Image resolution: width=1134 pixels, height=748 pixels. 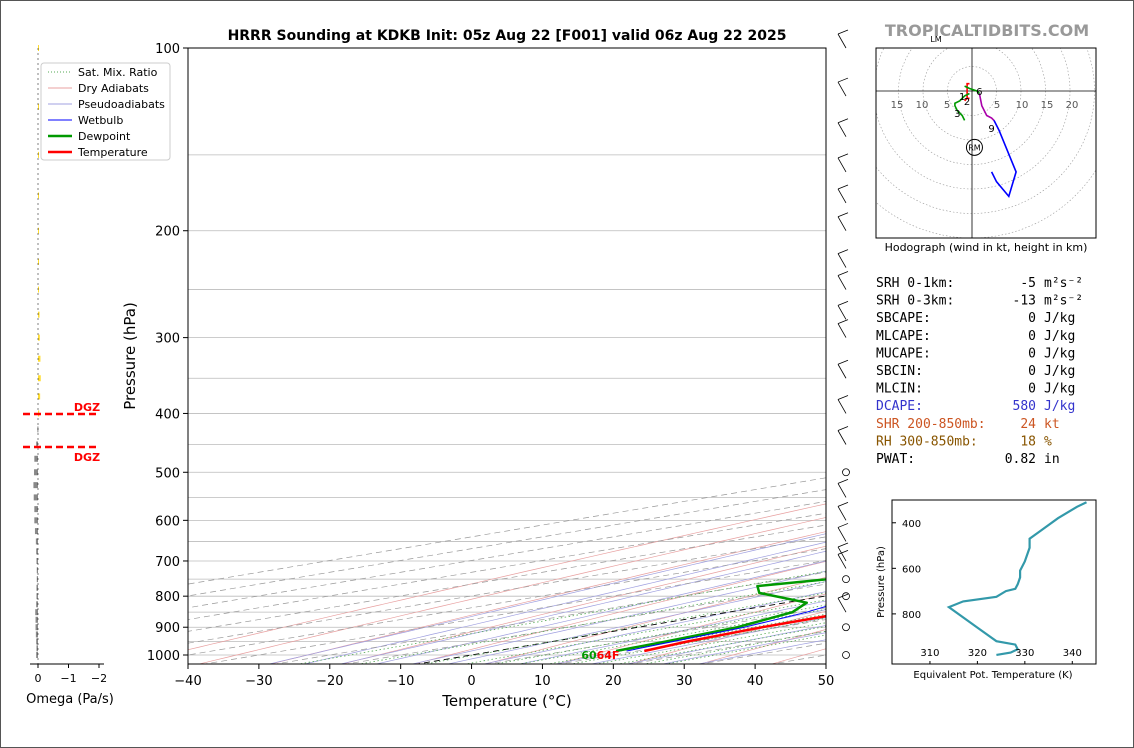 What do you see at coordinates (167, 562) in the screenshot?
I see `y-tick-label: 700` at bounding box center [167, 562].